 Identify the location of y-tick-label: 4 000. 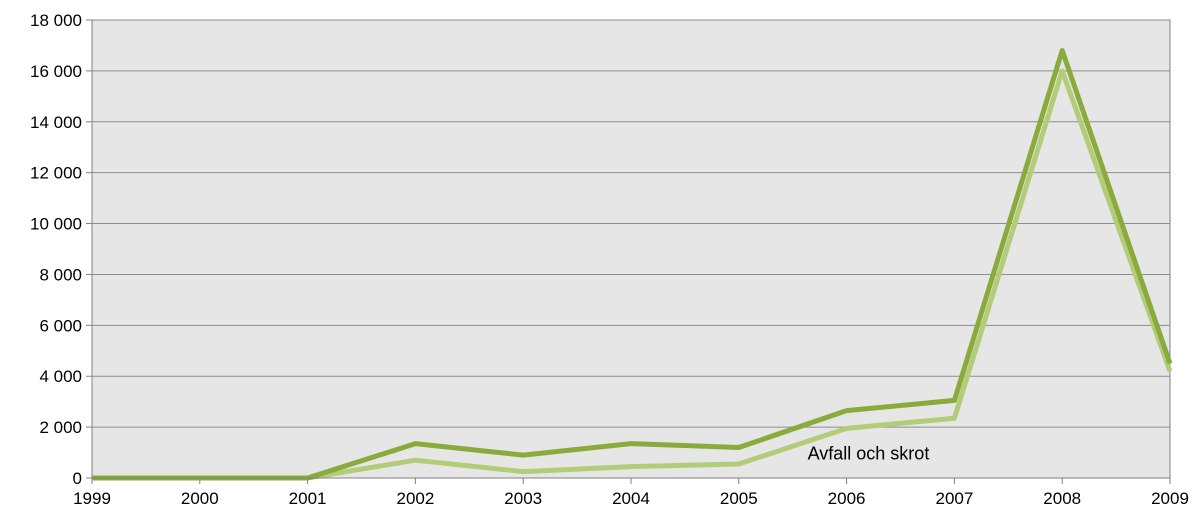
(60, 376).